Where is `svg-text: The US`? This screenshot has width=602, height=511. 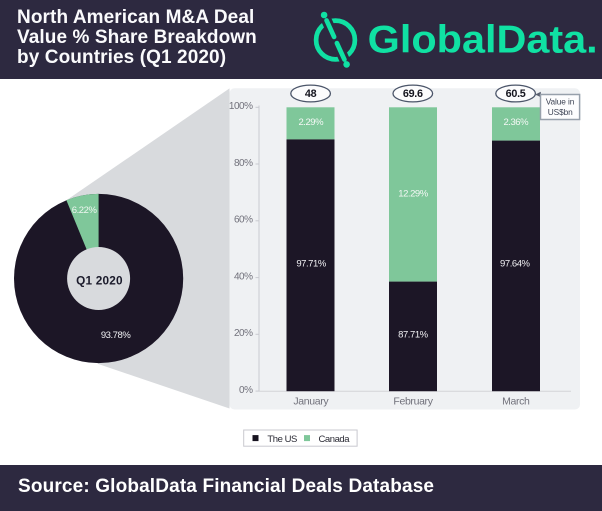 svg-text: The US is located at coordinates (282, 439).